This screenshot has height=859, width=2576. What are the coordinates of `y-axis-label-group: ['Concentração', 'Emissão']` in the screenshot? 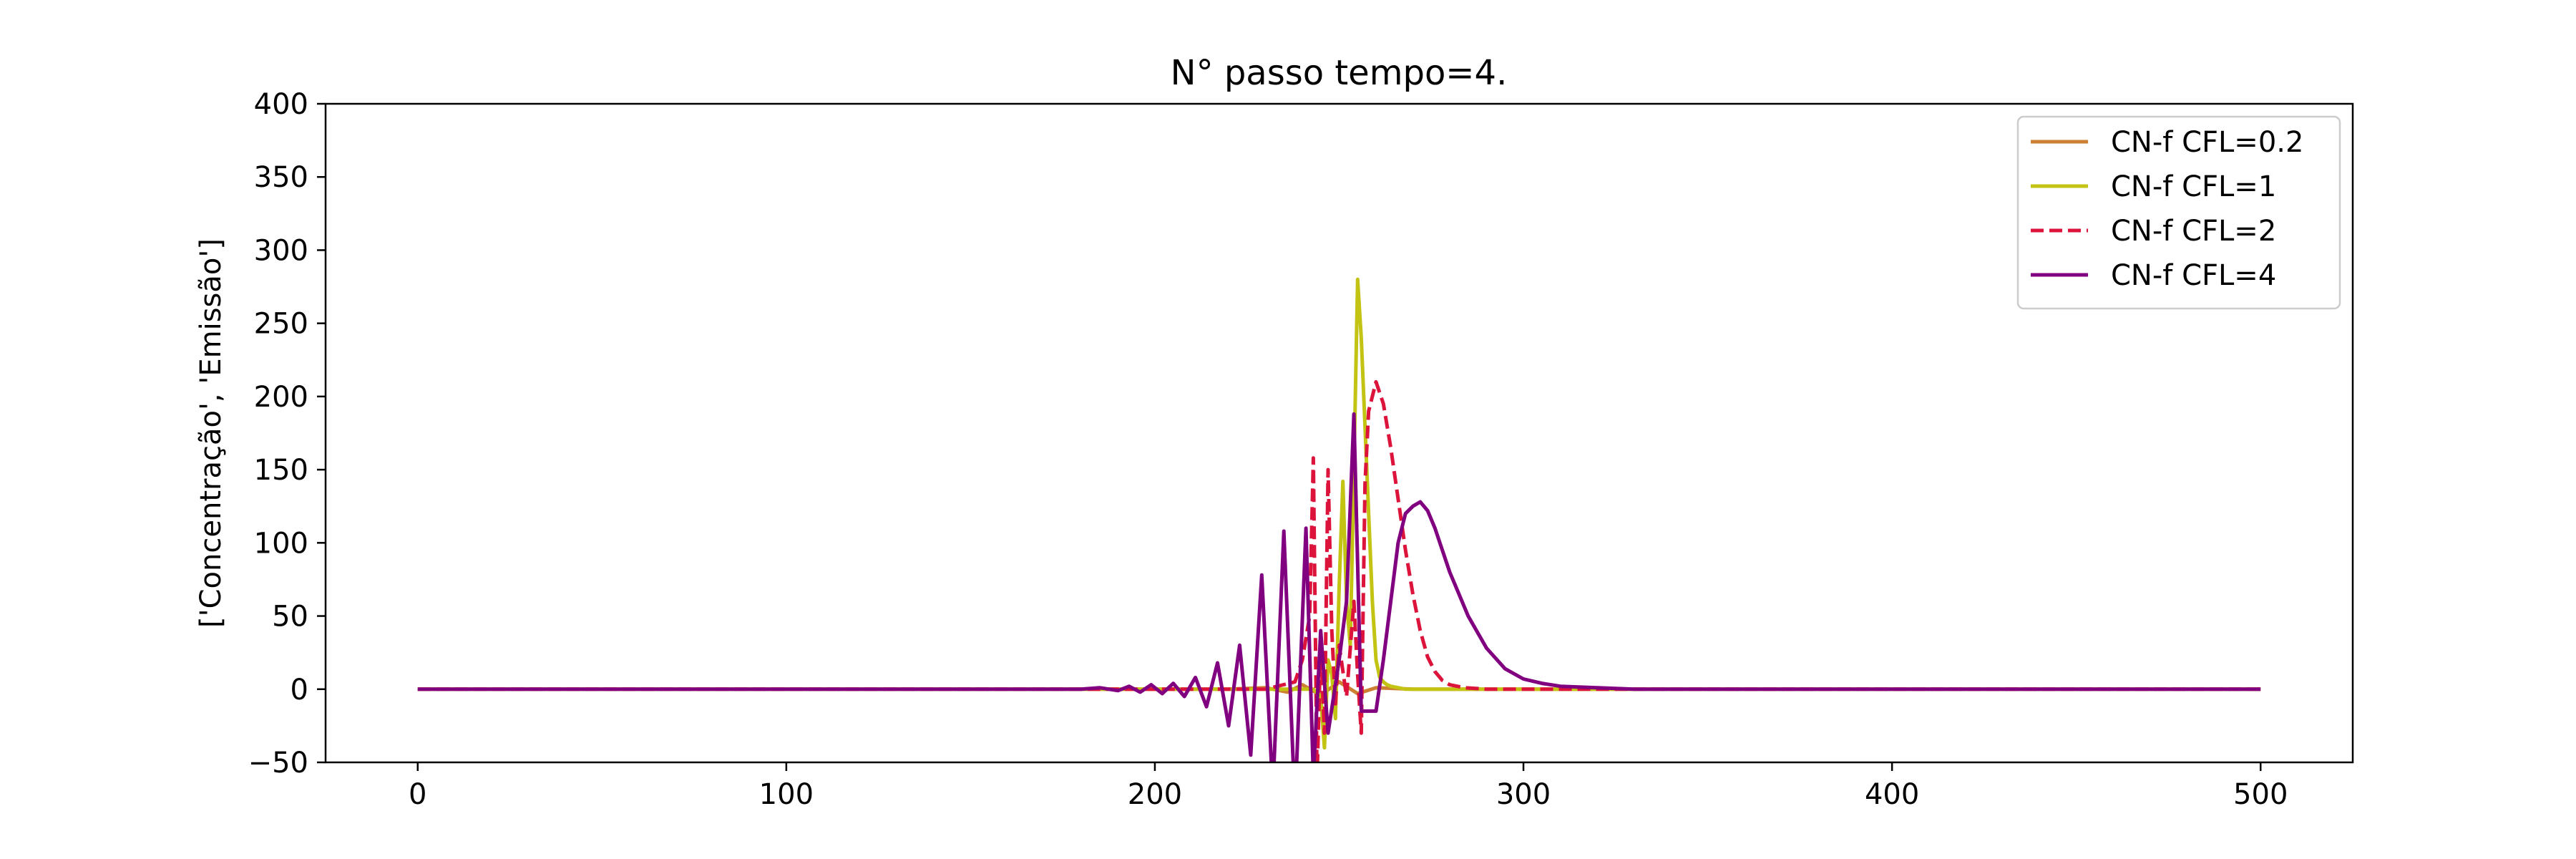 It's located at (211, 433).